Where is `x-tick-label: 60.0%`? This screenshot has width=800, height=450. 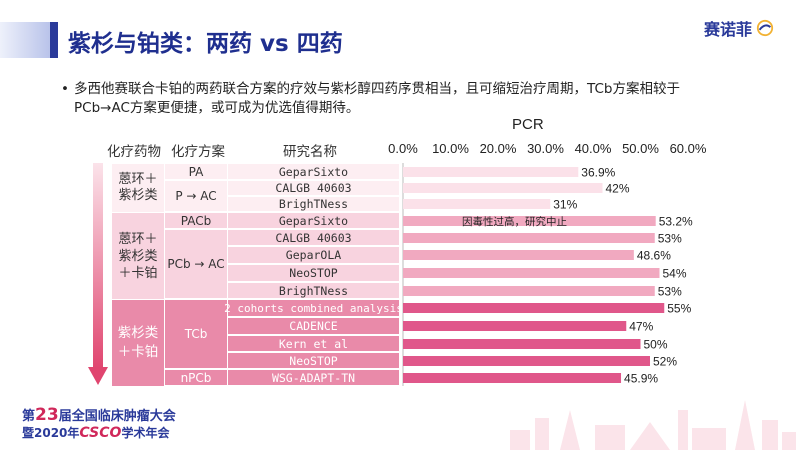 x-tick-label: 60.0% is located at coordinates (688, 148).